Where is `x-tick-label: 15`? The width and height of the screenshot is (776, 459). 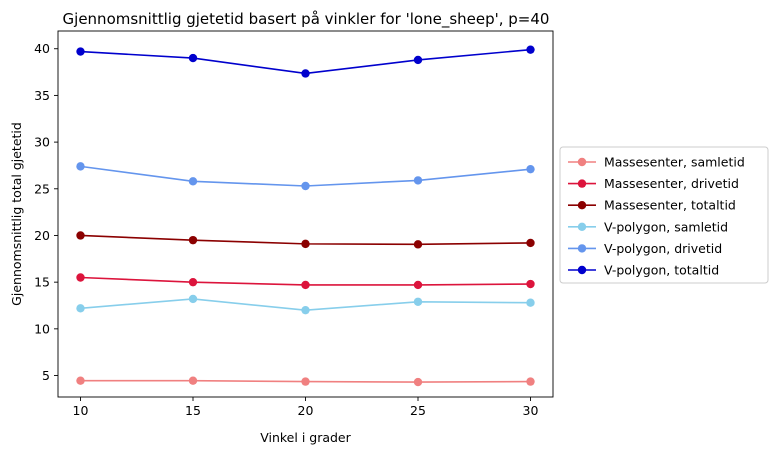
x-tick-label: 15 is located at coordinates (193, 410).